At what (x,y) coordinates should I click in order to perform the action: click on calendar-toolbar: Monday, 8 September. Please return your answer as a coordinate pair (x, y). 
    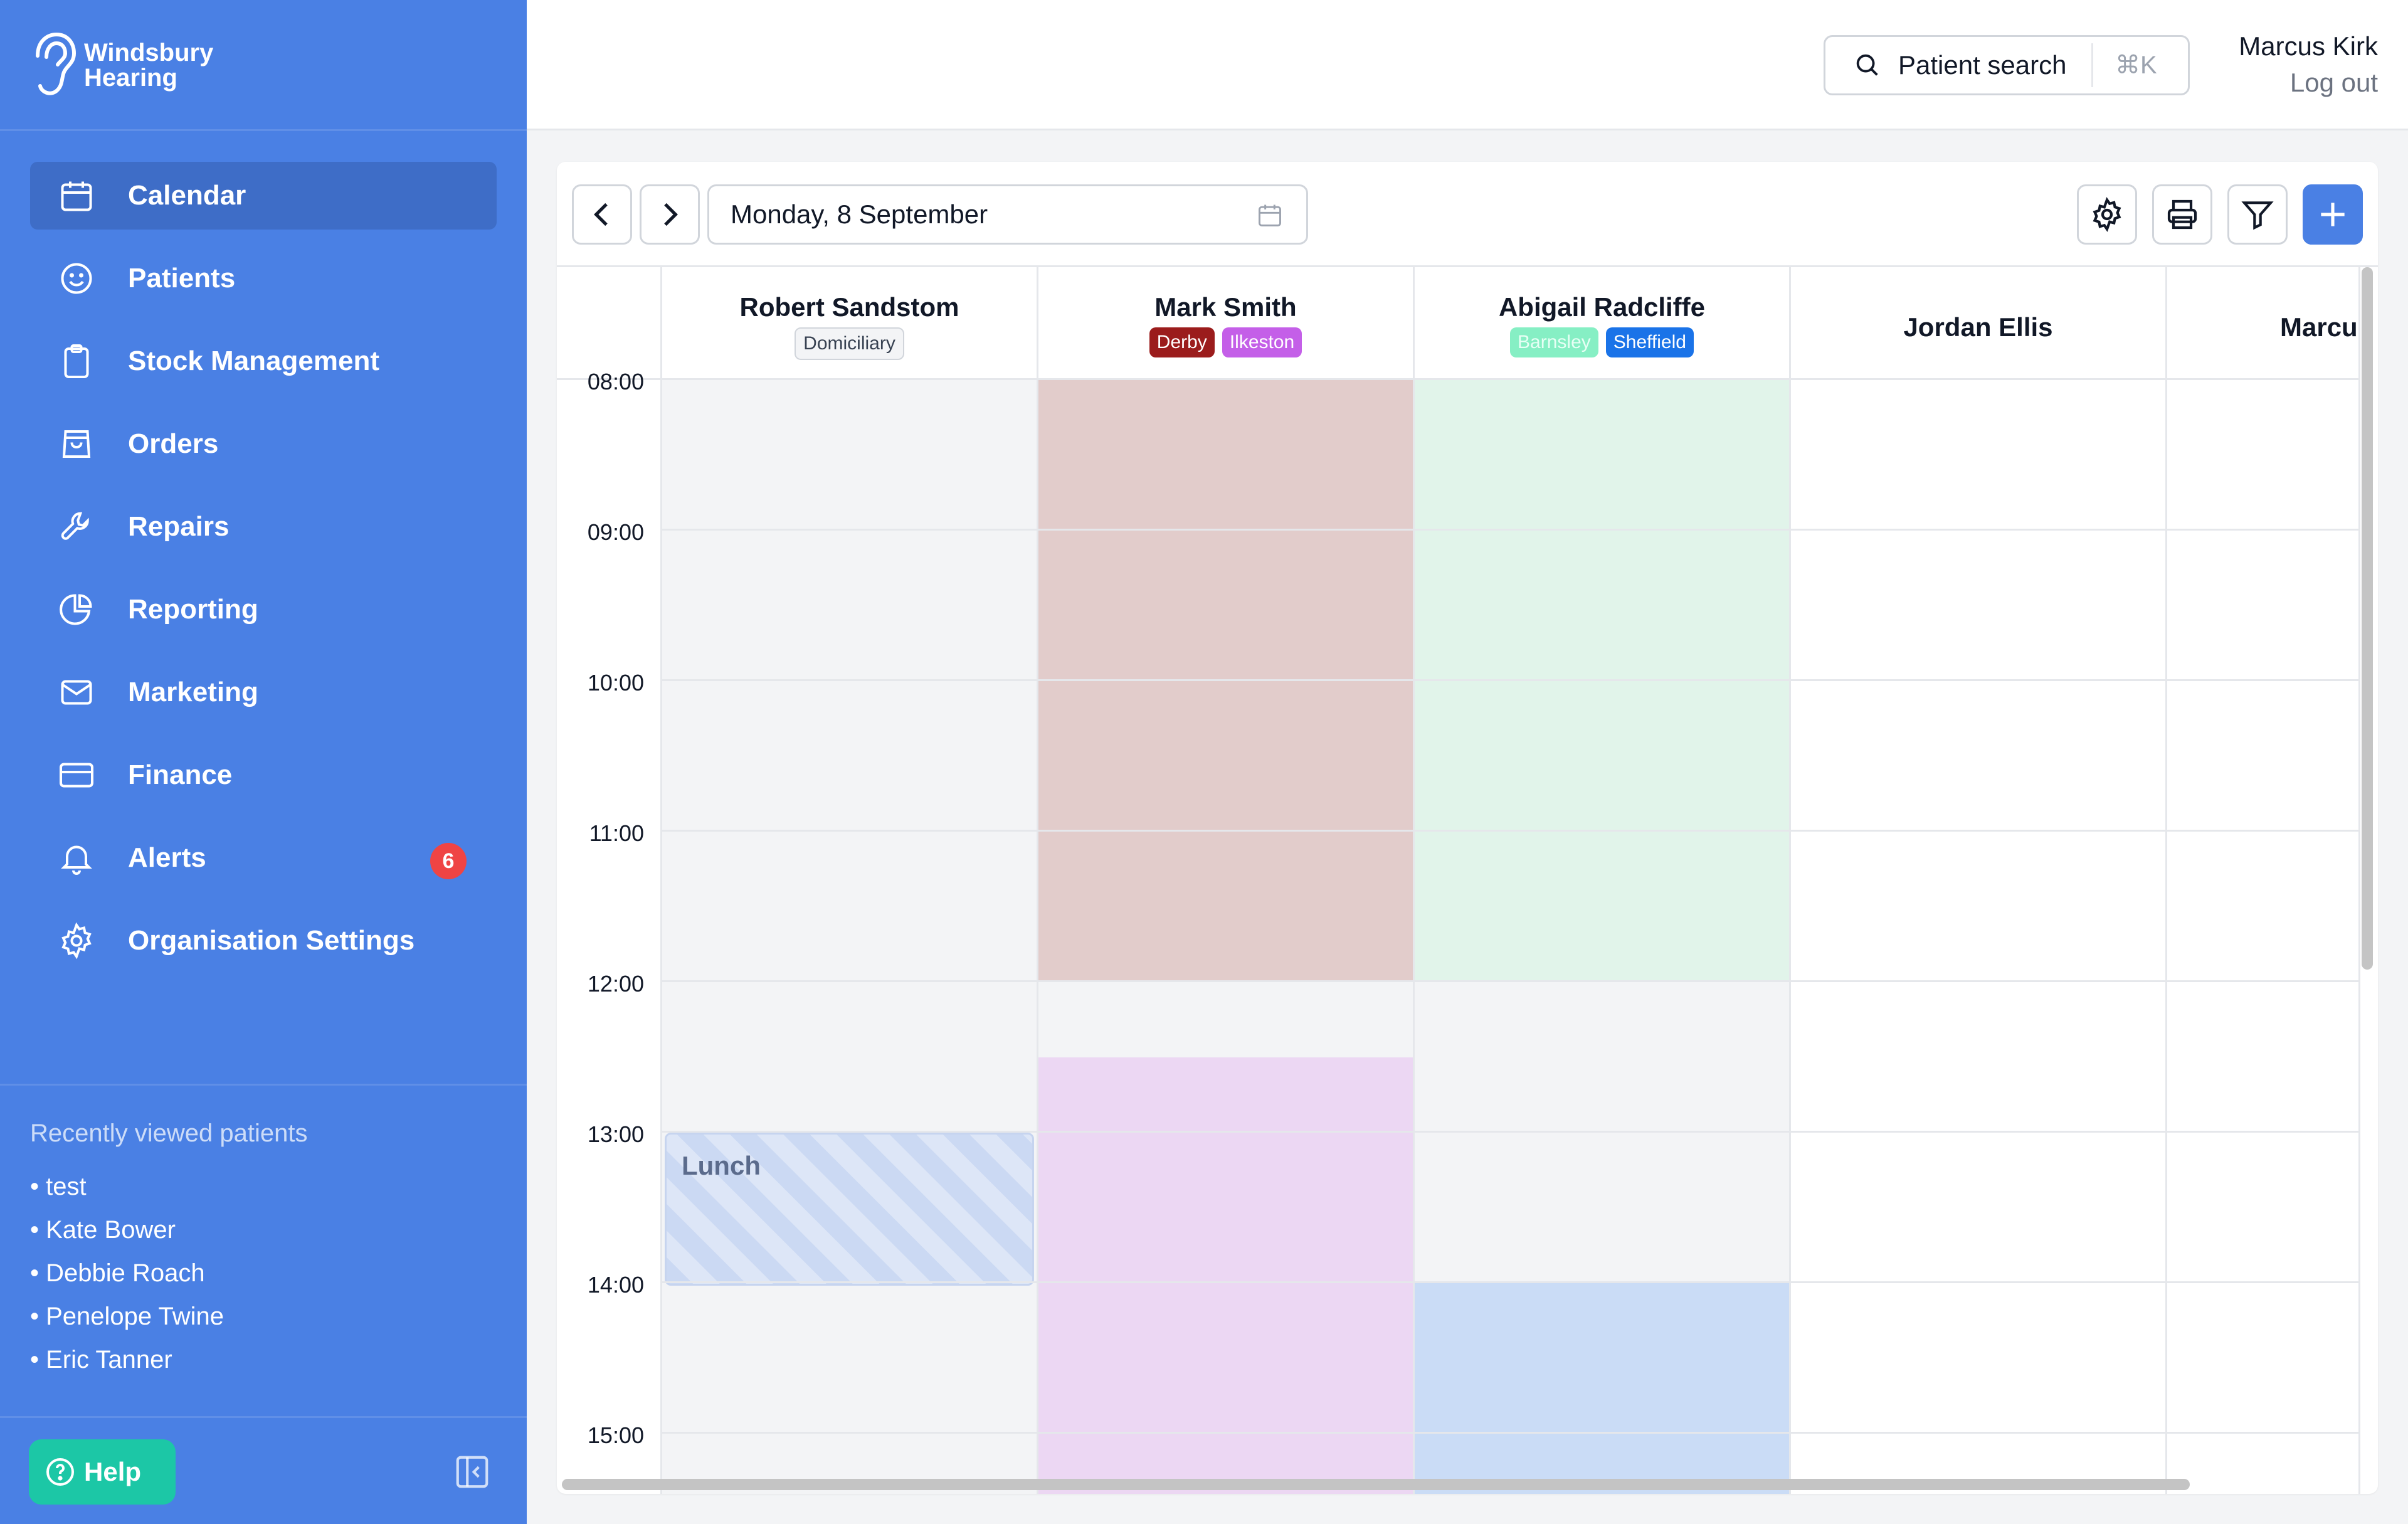
    Looking at the image, I should click on (1467, 215).